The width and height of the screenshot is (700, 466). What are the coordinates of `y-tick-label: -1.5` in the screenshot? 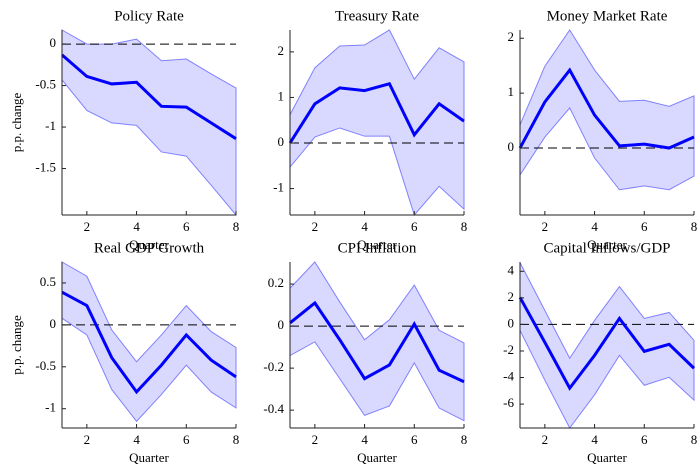 It's located at (45, 167).